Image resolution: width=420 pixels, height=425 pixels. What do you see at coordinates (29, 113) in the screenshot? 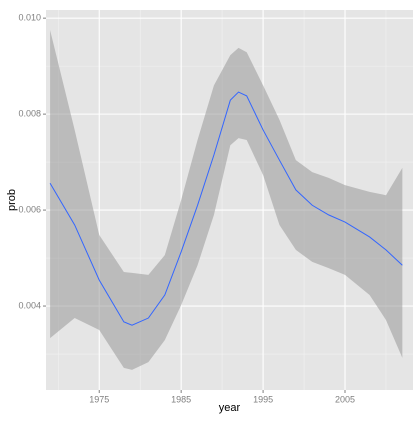
I see `y-tick-label: 0.008` at bounding box center [29, 113].